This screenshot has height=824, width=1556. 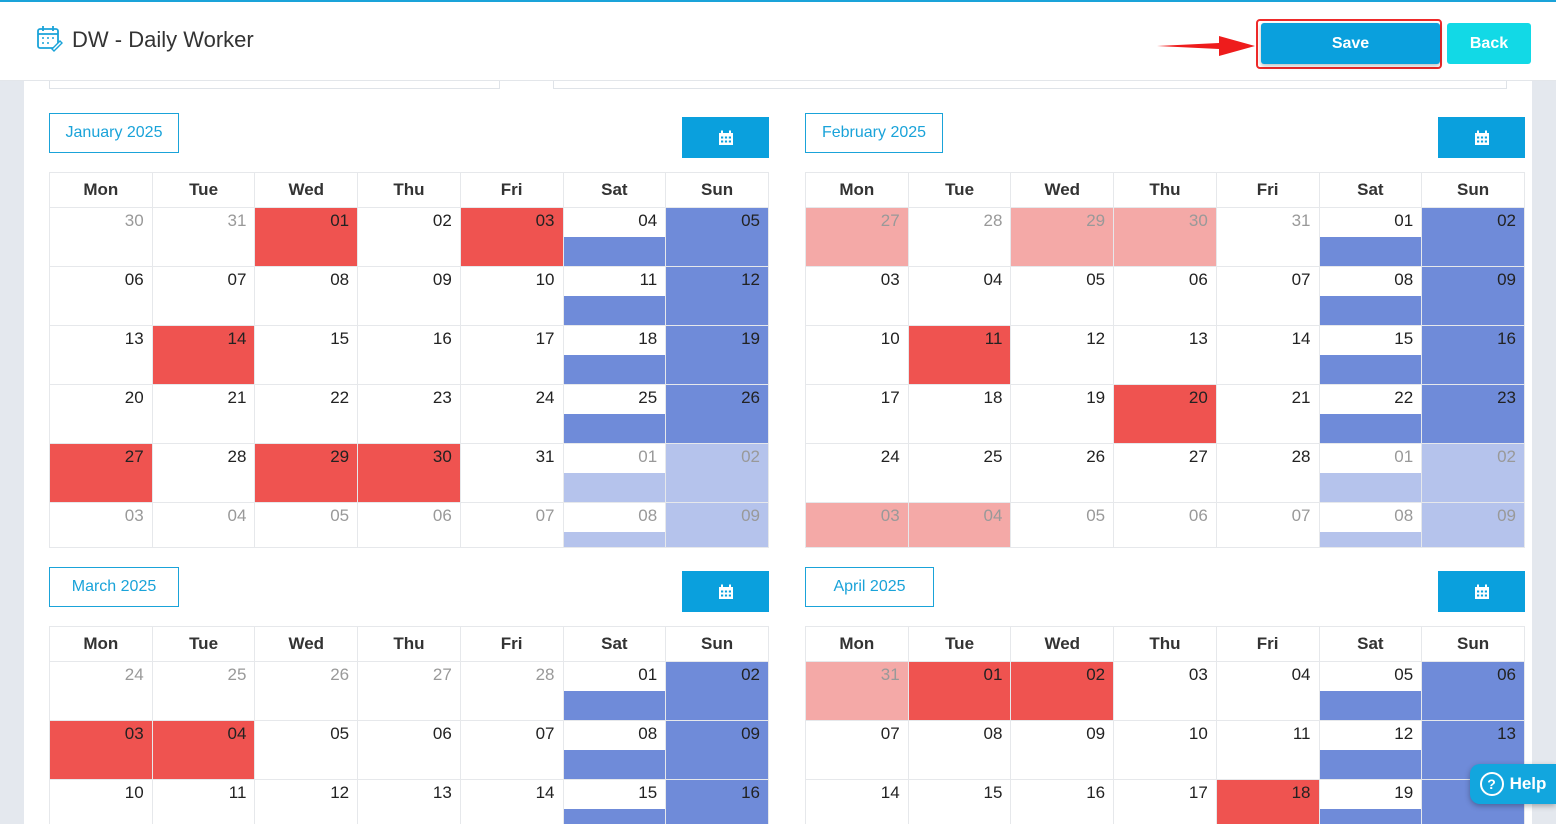 What do you see at coordinates (274, 84) in the screenshot?
I see `filter-field-left` at bounding box center [274, 84].